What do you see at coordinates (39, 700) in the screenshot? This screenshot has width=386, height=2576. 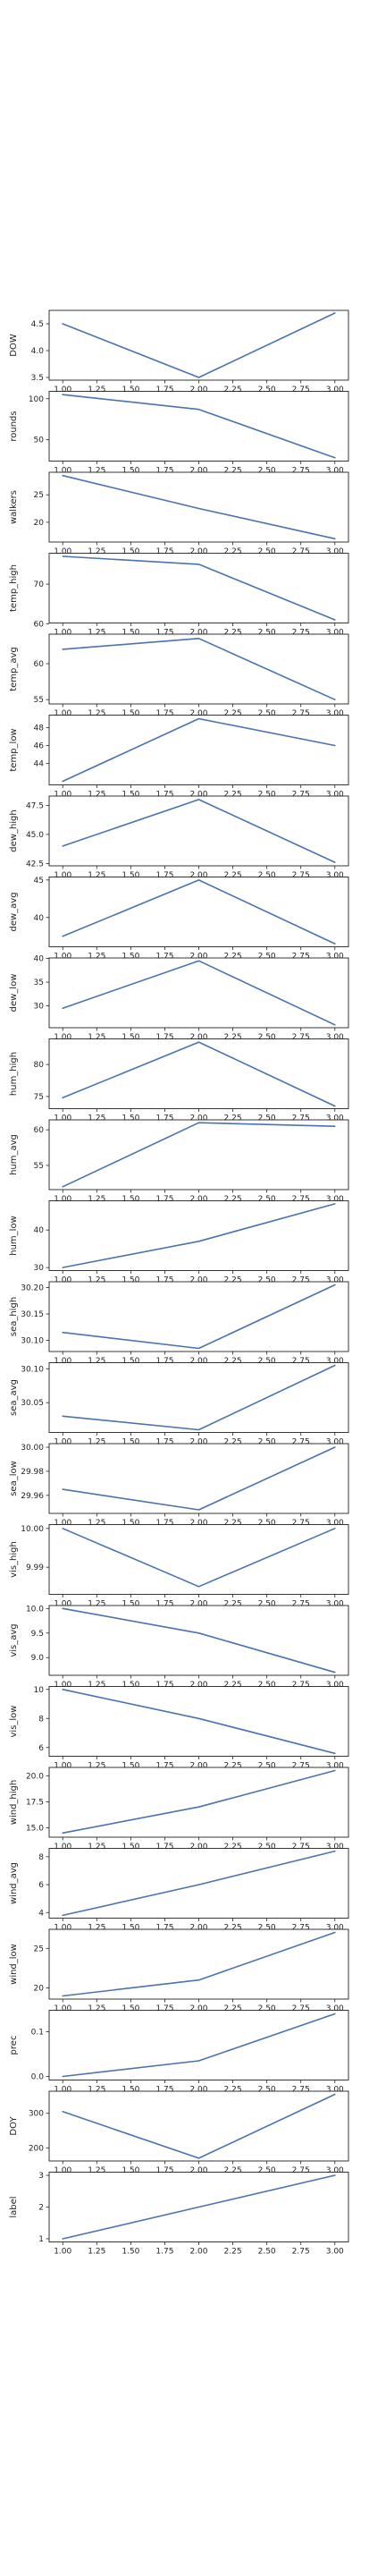 I see `y-tick-label: 55` at bounding box center [39, 700].